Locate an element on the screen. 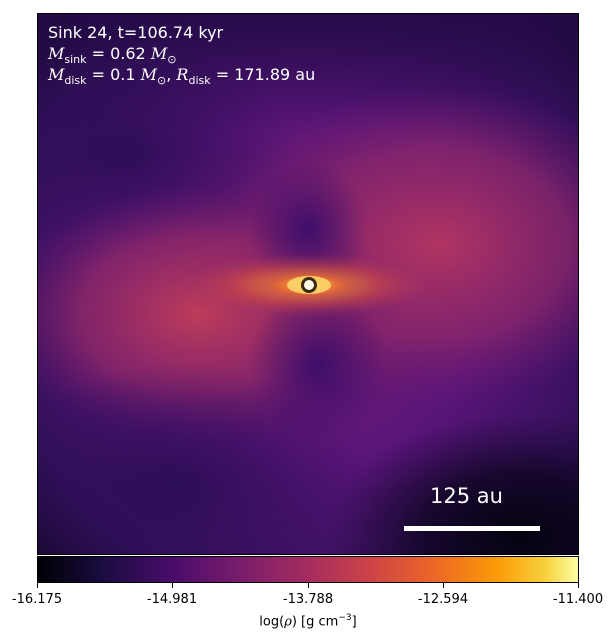  colorbar-tick-label: -13.788 is located at coordinates (308, 599).